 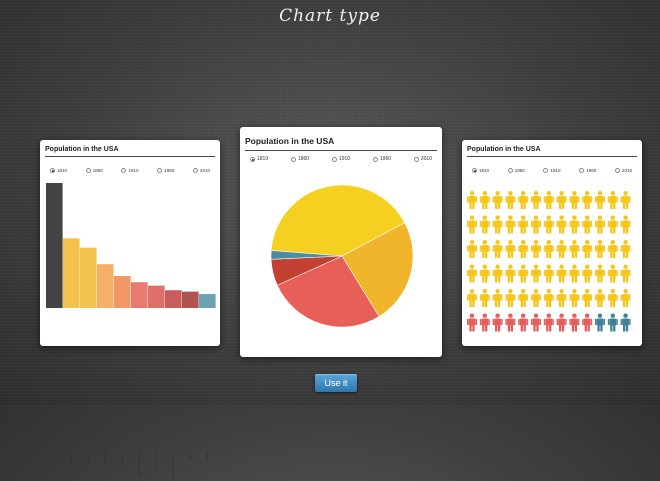 What do you see at coordinates (190, 457) in the screenshot?
I see `bar-category-label: Salem` at bounding box center [190, 457].